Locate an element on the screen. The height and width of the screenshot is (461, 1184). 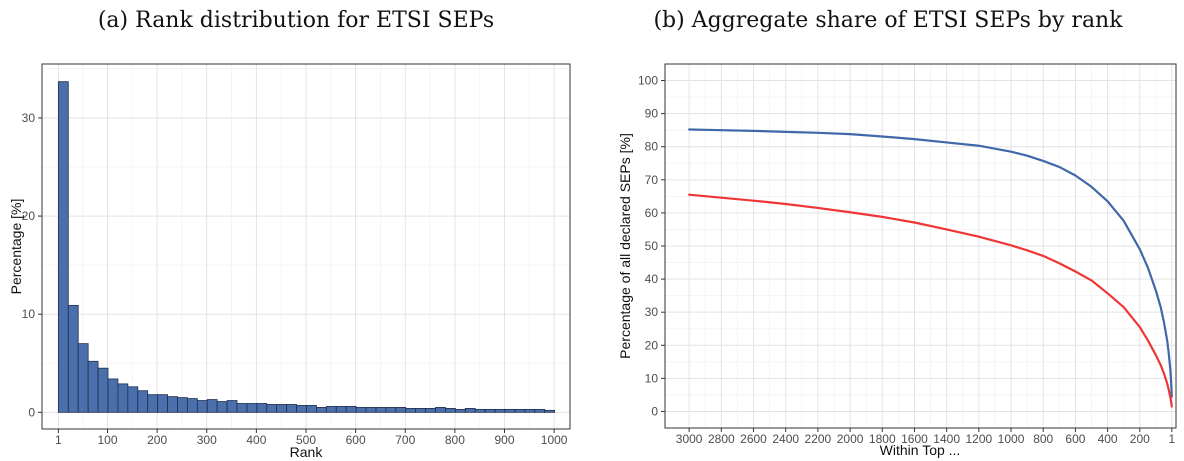
chart-a-y-tick-label: 10 is located at coordinates (29, 314).